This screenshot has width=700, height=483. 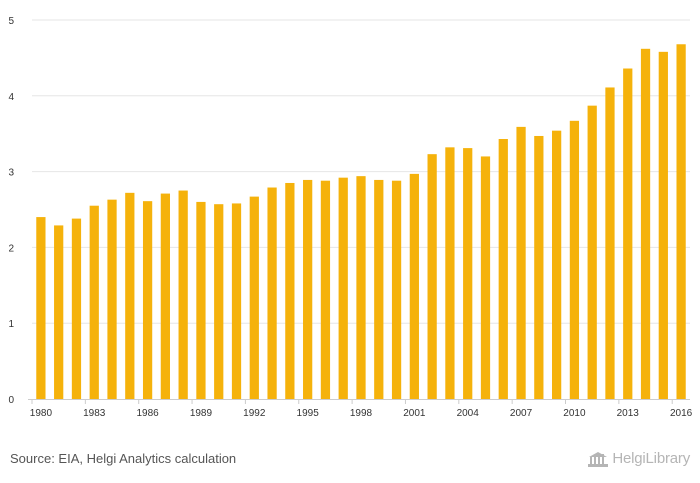 I want to click on y-tick-label: 1, so click(x=11, y=324).